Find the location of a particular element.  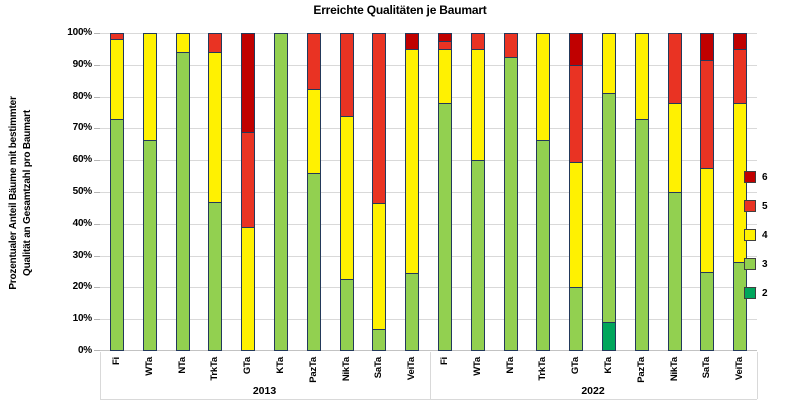

category-axis-bottom-line is located at coordinates (428, 399).